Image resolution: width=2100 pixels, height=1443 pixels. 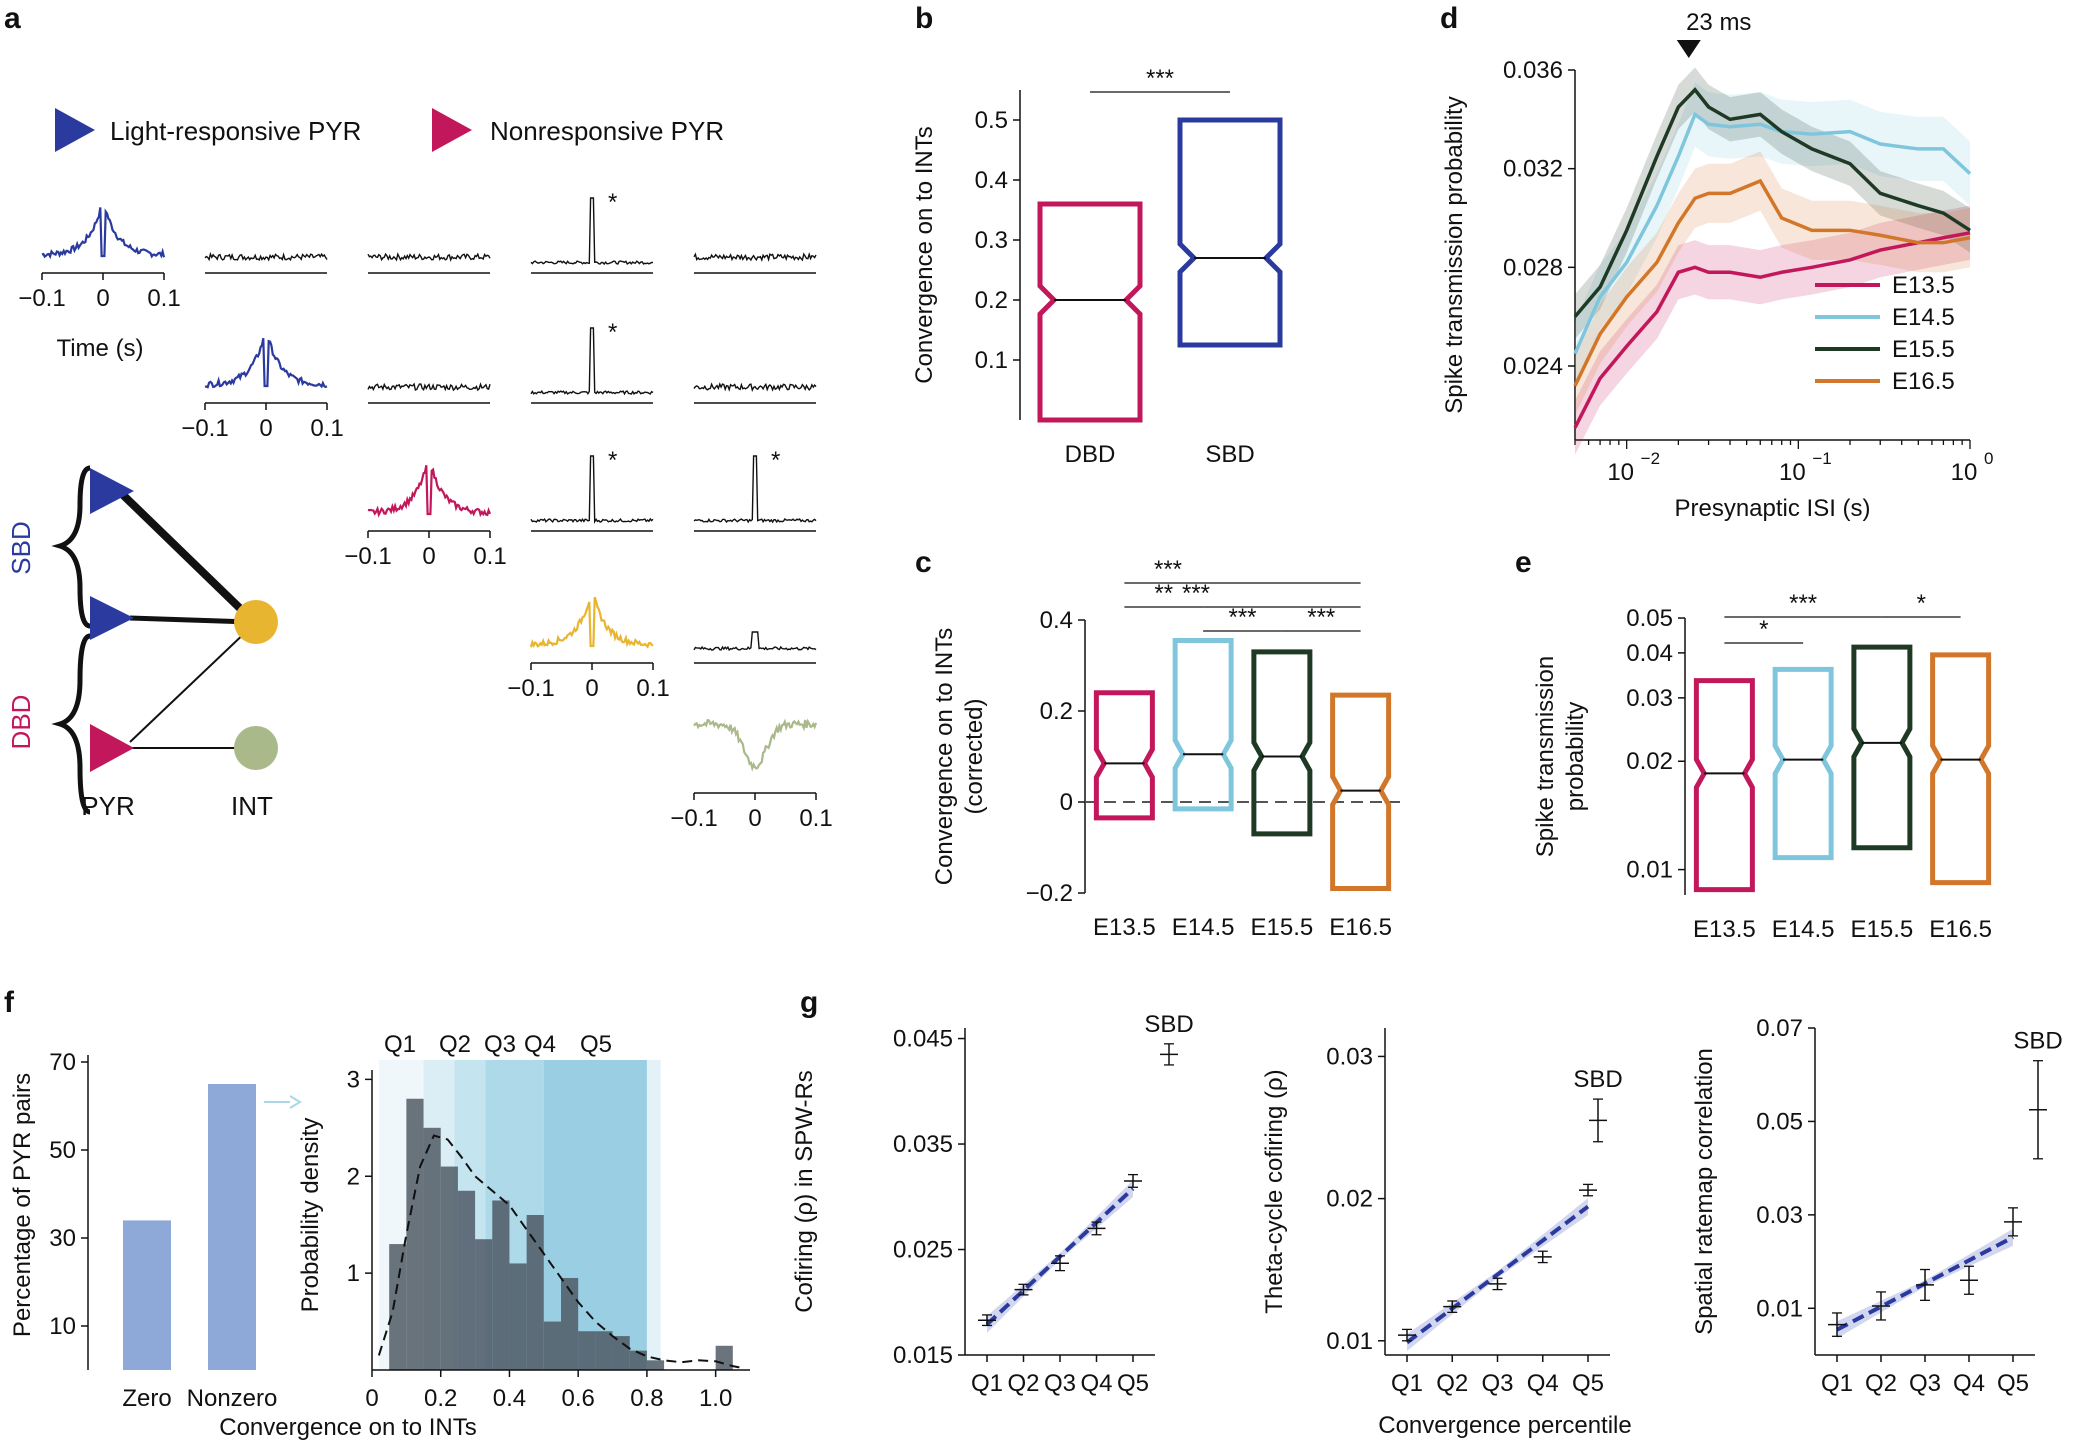 What do you see at coordinates (1163, 593) in the screenshot?
I see `significance-label: **` at bounding box center [1163, 593].